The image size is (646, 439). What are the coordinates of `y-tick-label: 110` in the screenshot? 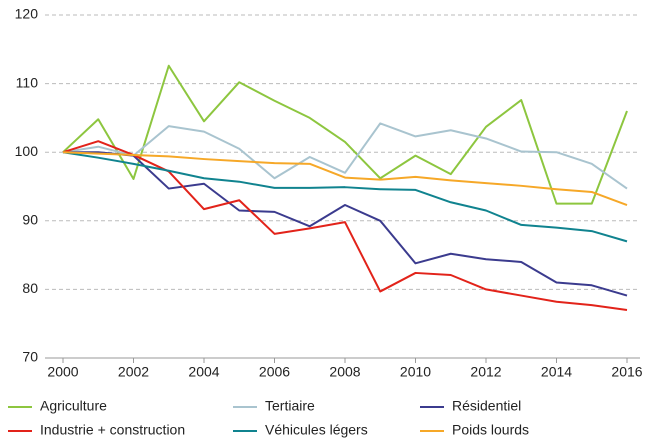 It's located at (27, 82).